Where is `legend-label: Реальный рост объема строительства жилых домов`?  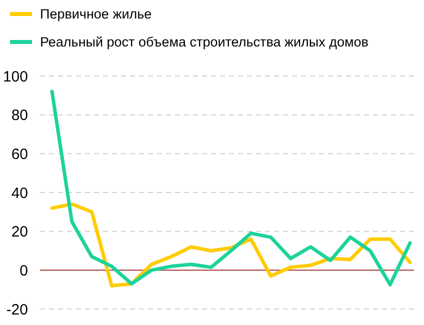 legend-label: Реальный рост объема строительства жилых домов is located at coordinates (204, 42).